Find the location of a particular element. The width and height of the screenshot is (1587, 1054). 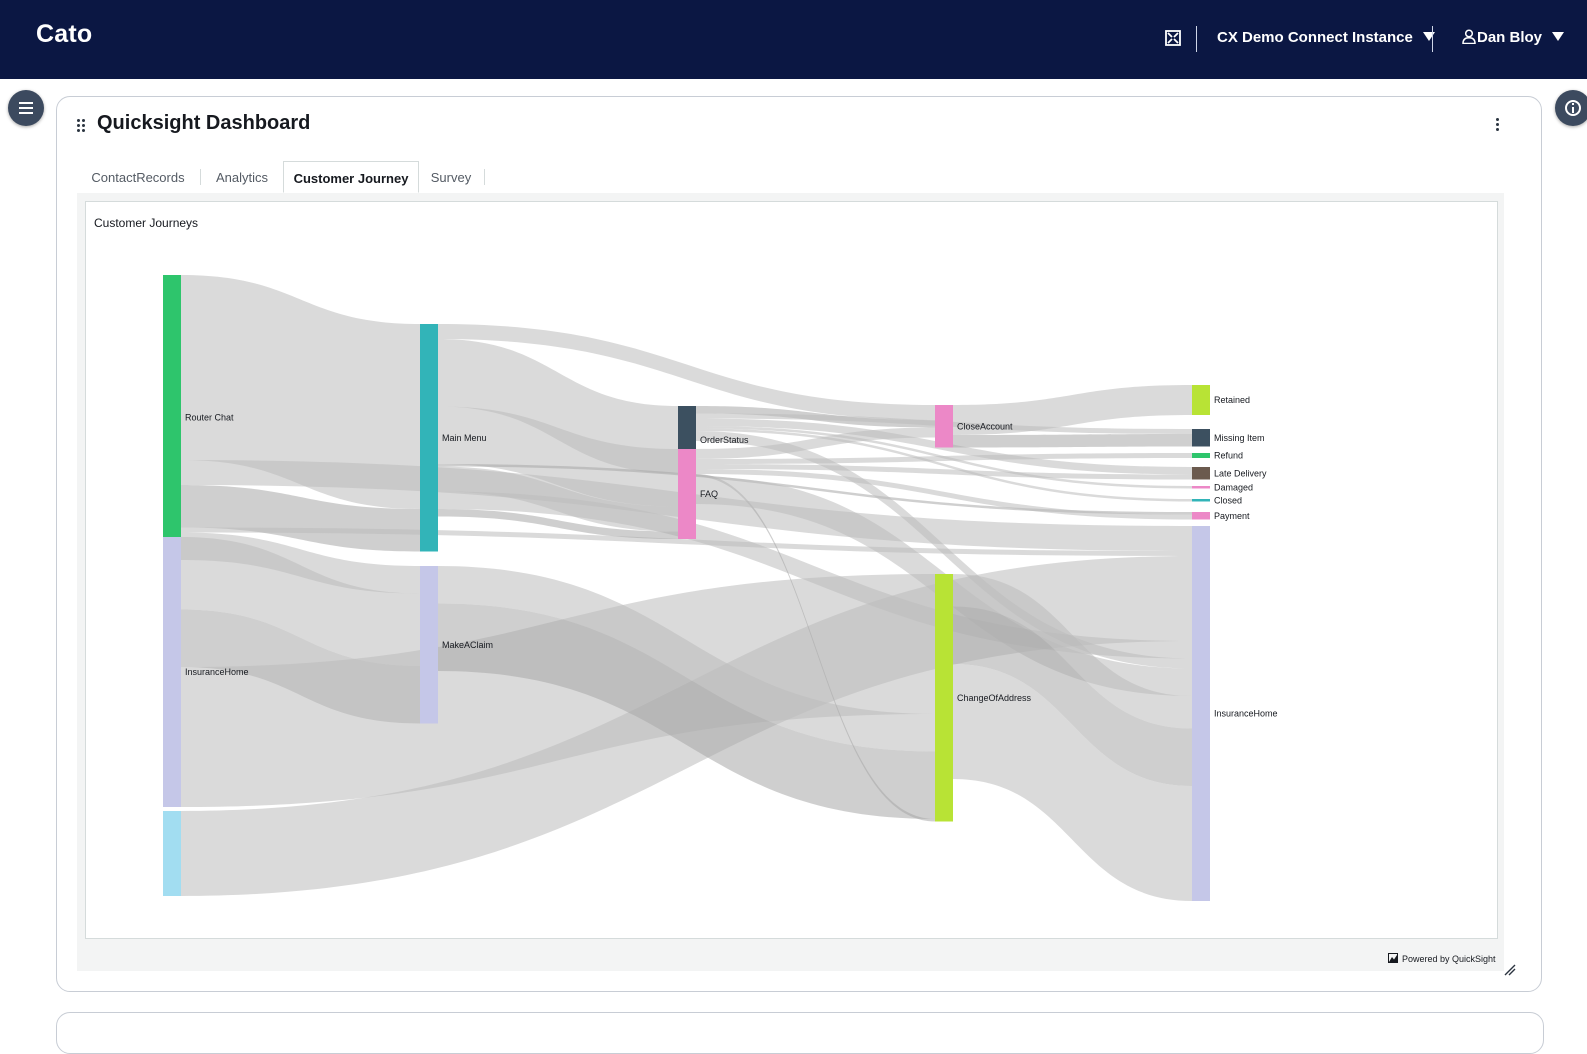

tab-survey: Survey is located at coordinates (451, 177).